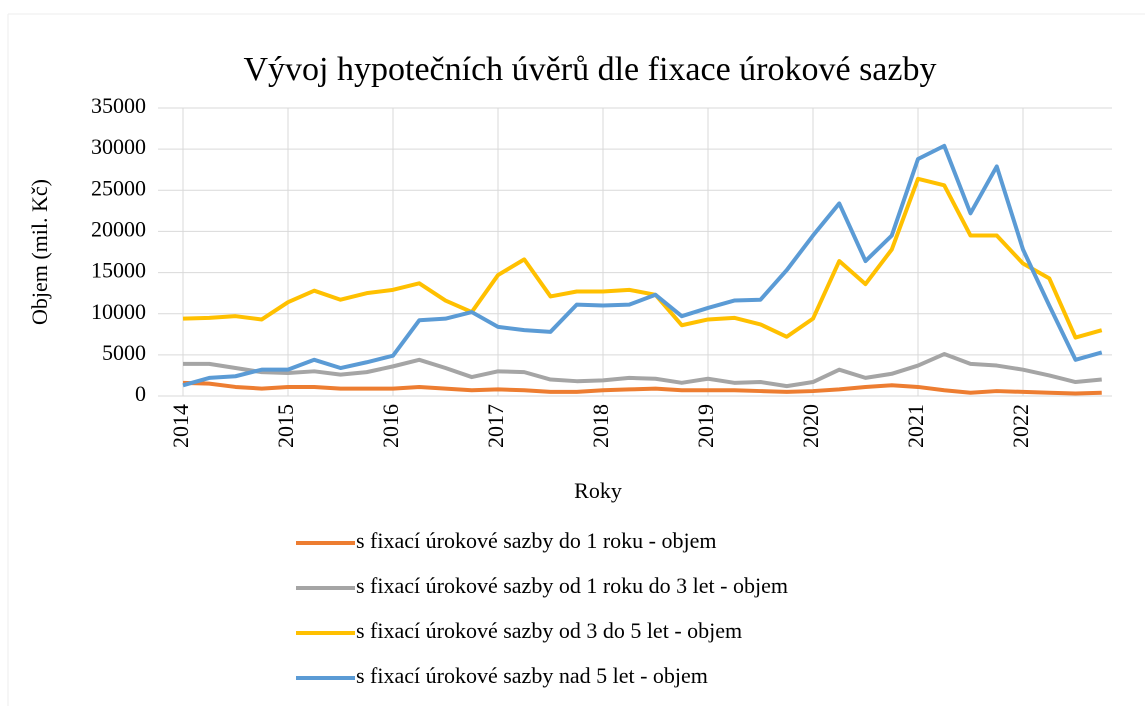 This screenshot has height=706, width=1145. Describe the element at coordinates (180, 426) in the screenshot. I see `x-tick-label: 2014` at that location.